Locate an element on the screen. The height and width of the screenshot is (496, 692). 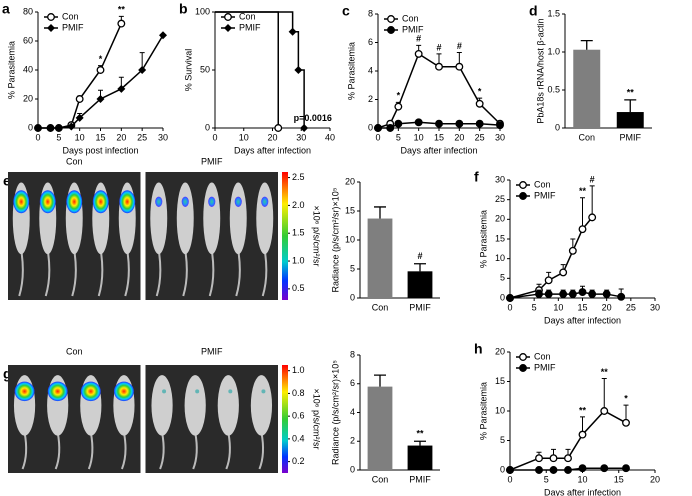
y-tick-label: 10 is located at coordinates (350, 239).